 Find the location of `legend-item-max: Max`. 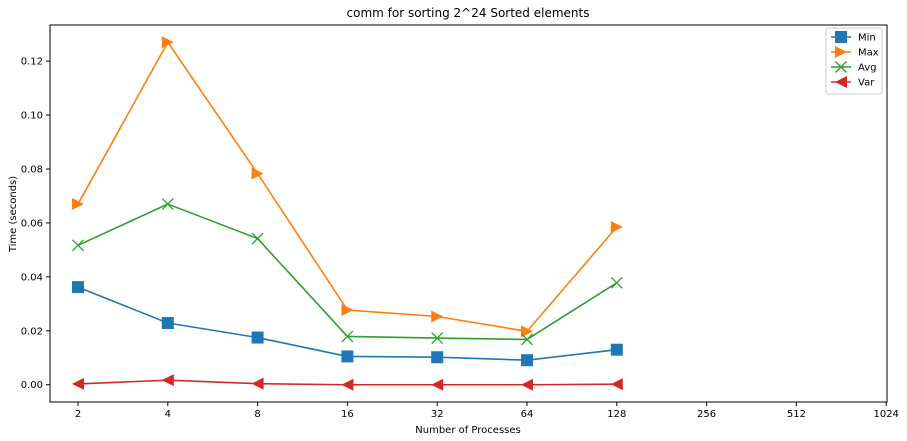

legend-item-max: Max is located at coordinates (855, 52).